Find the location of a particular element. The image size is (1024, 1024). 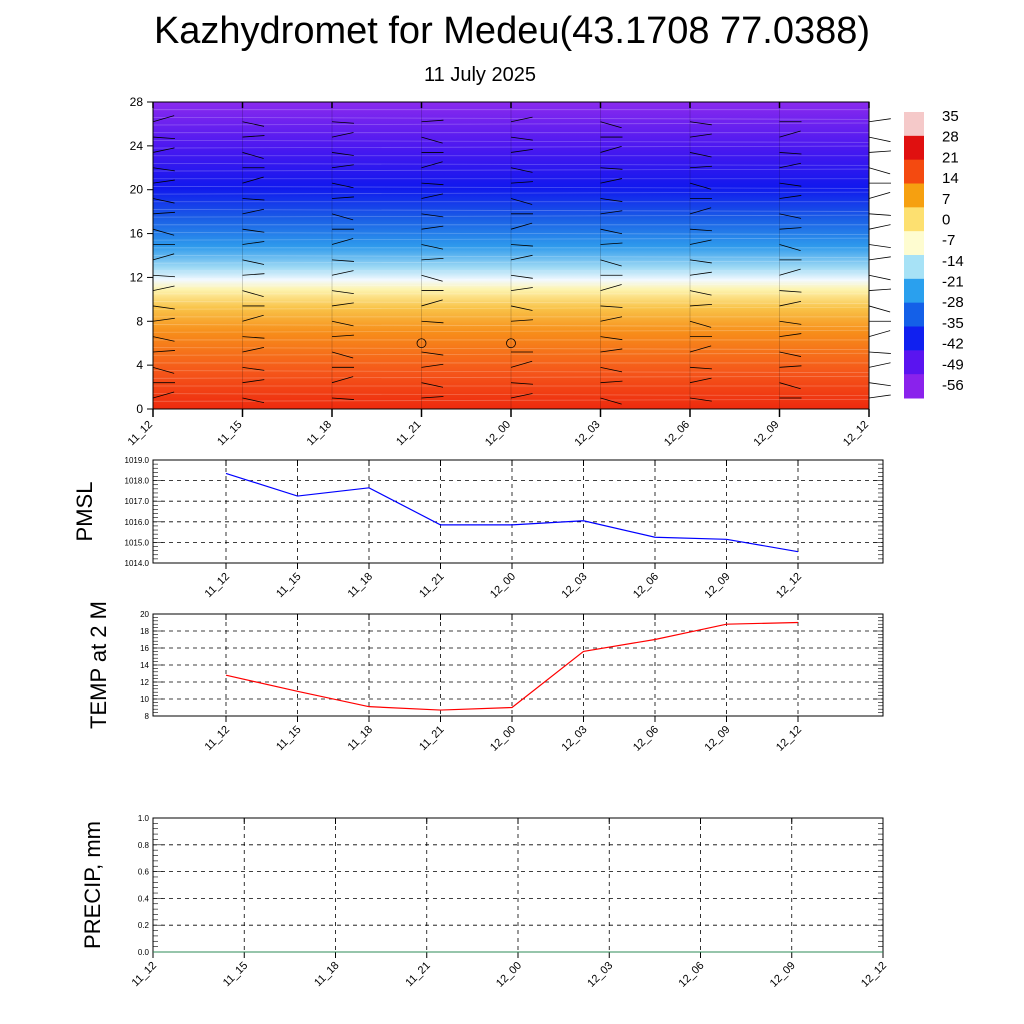

y-axis-label: PRECIP, mm is located at coordinates (92, 885).